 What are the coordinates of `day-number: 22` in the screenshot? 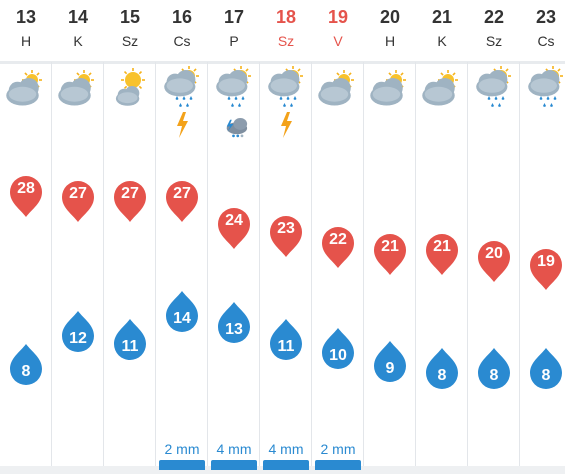 It's located at (494, 17).